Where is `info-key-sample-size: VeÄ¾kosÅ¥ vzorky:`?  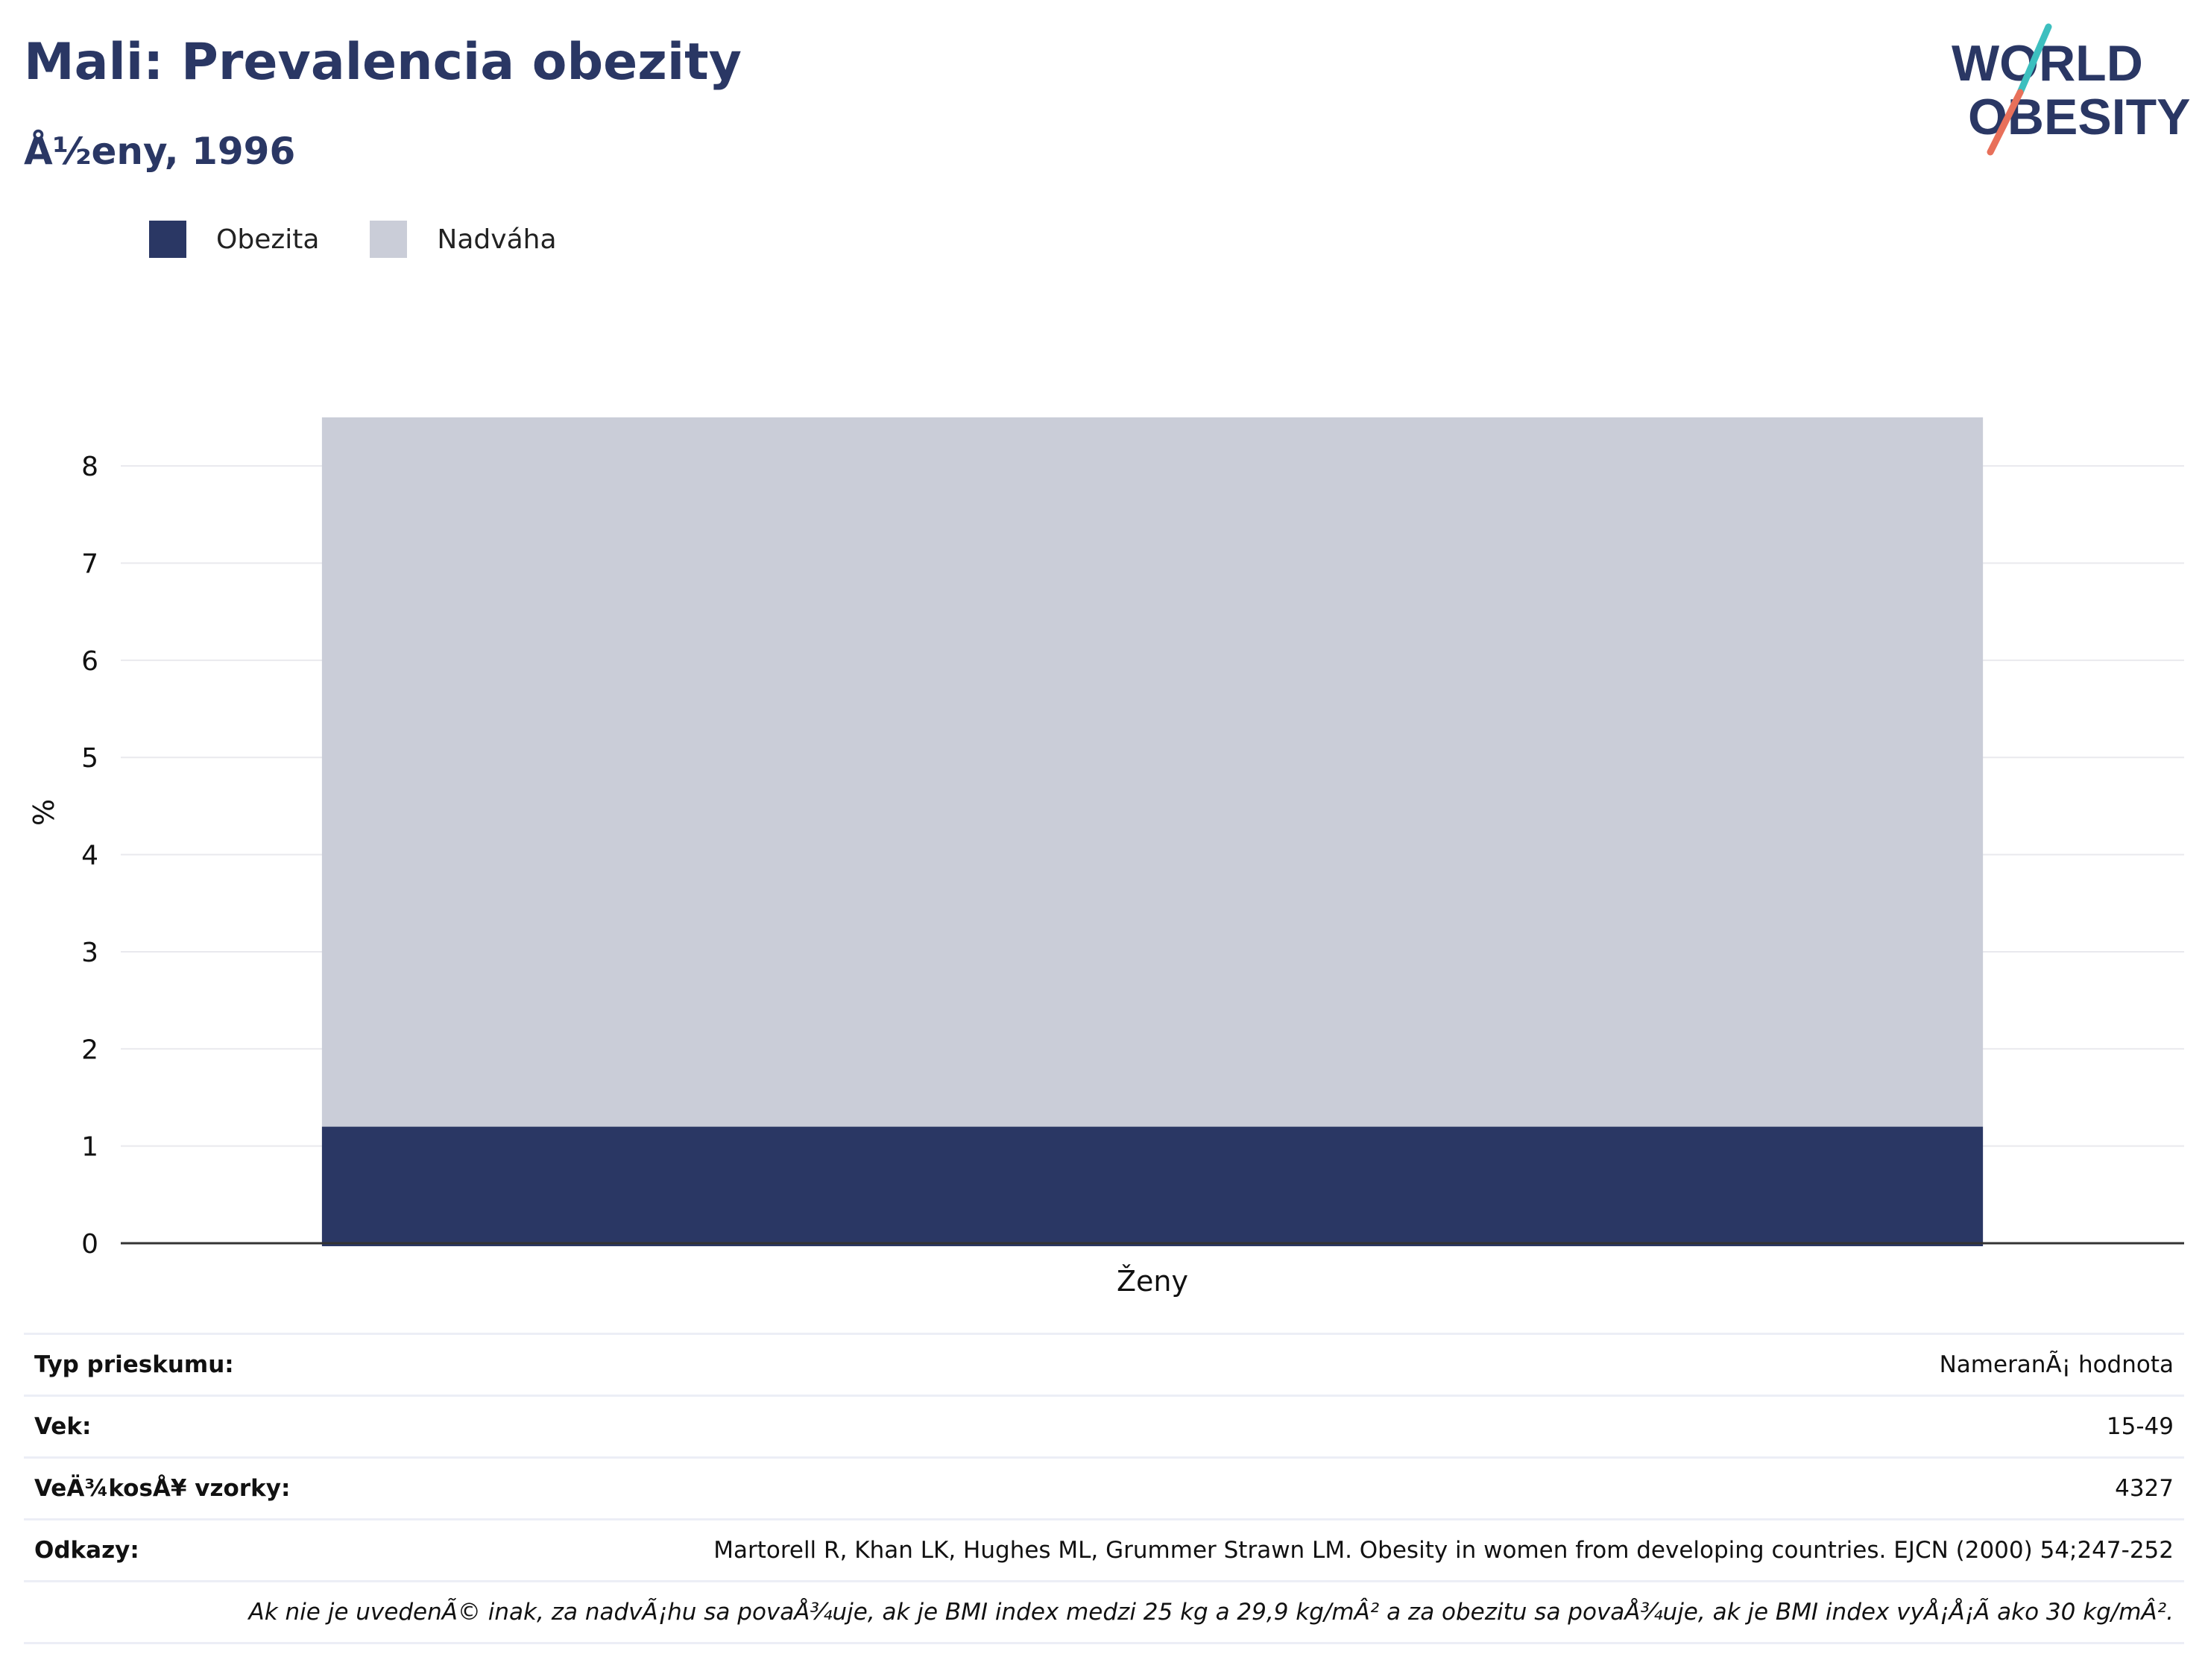
info-key-sample-size: VeÄ¾kosÅ¥ vzorky: is located at coordinates (162, 1488).